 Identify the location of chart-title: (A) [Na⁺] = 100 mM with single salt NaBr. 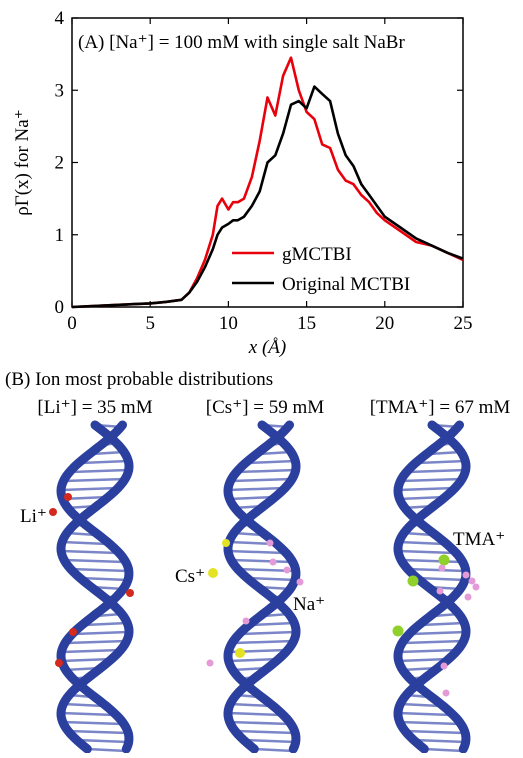
(241, 42).